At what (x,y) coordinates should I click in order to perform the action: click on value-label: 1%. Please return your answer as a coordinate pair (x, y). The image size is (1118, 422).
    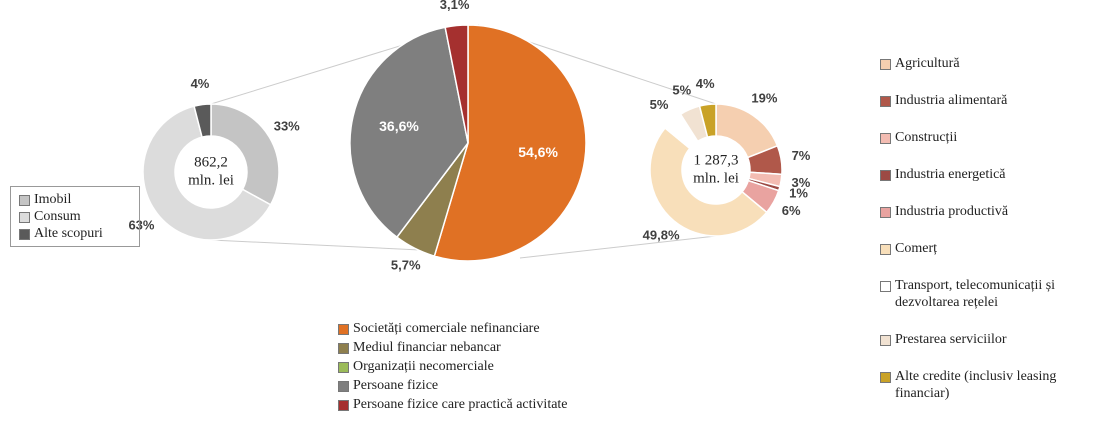
    Looking at the image, I should click on (798, 193).